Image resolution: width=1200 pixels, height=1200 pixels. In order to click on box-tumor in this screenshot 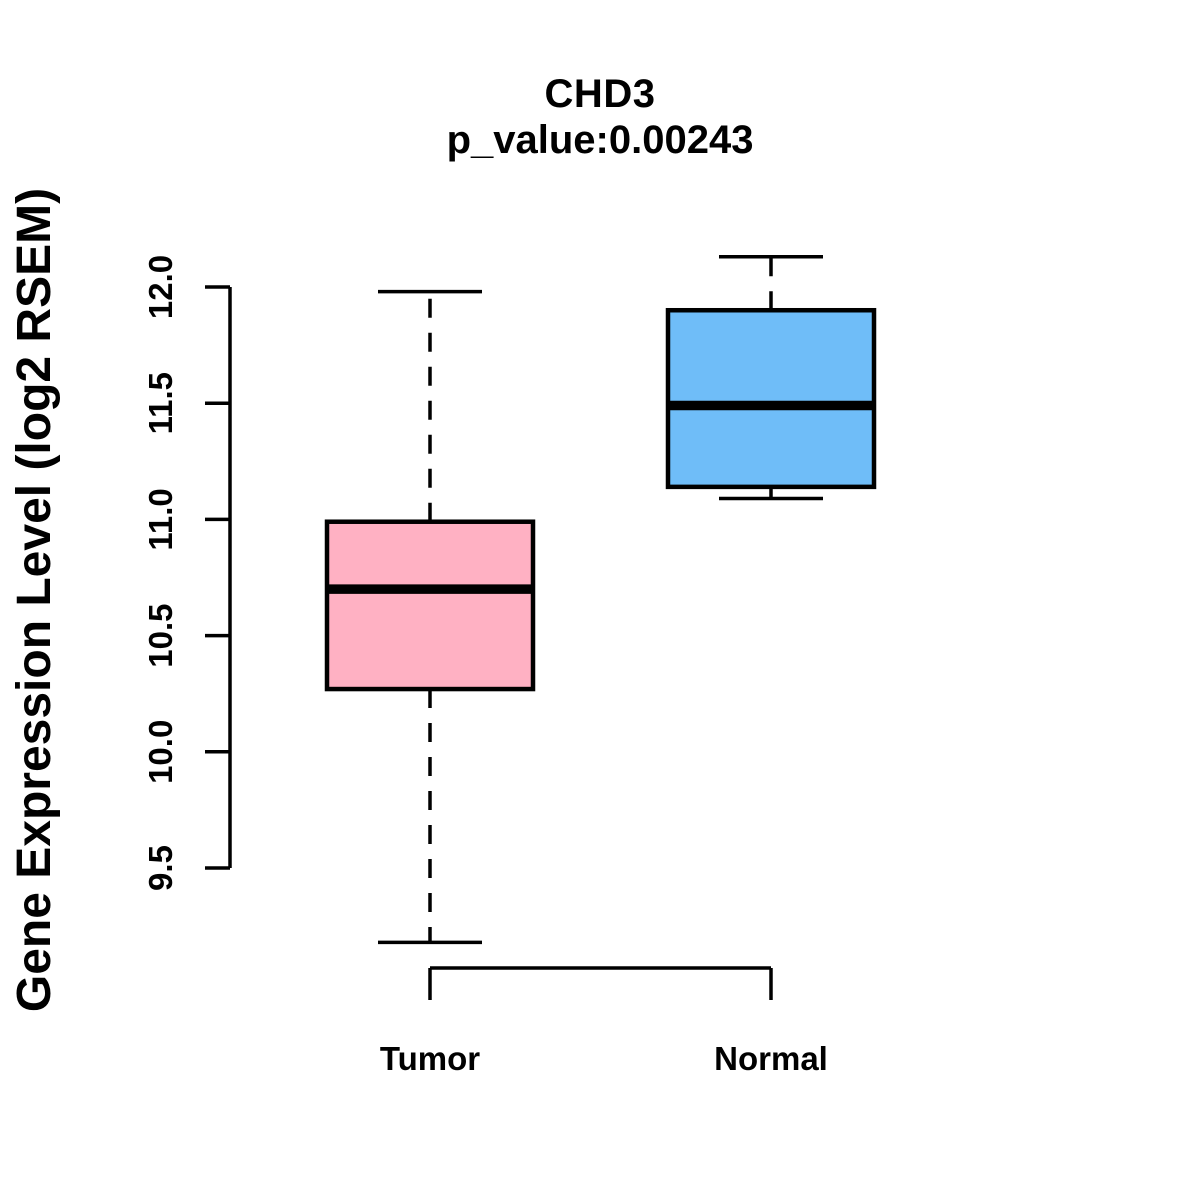, I will do `click(430, 605)`.